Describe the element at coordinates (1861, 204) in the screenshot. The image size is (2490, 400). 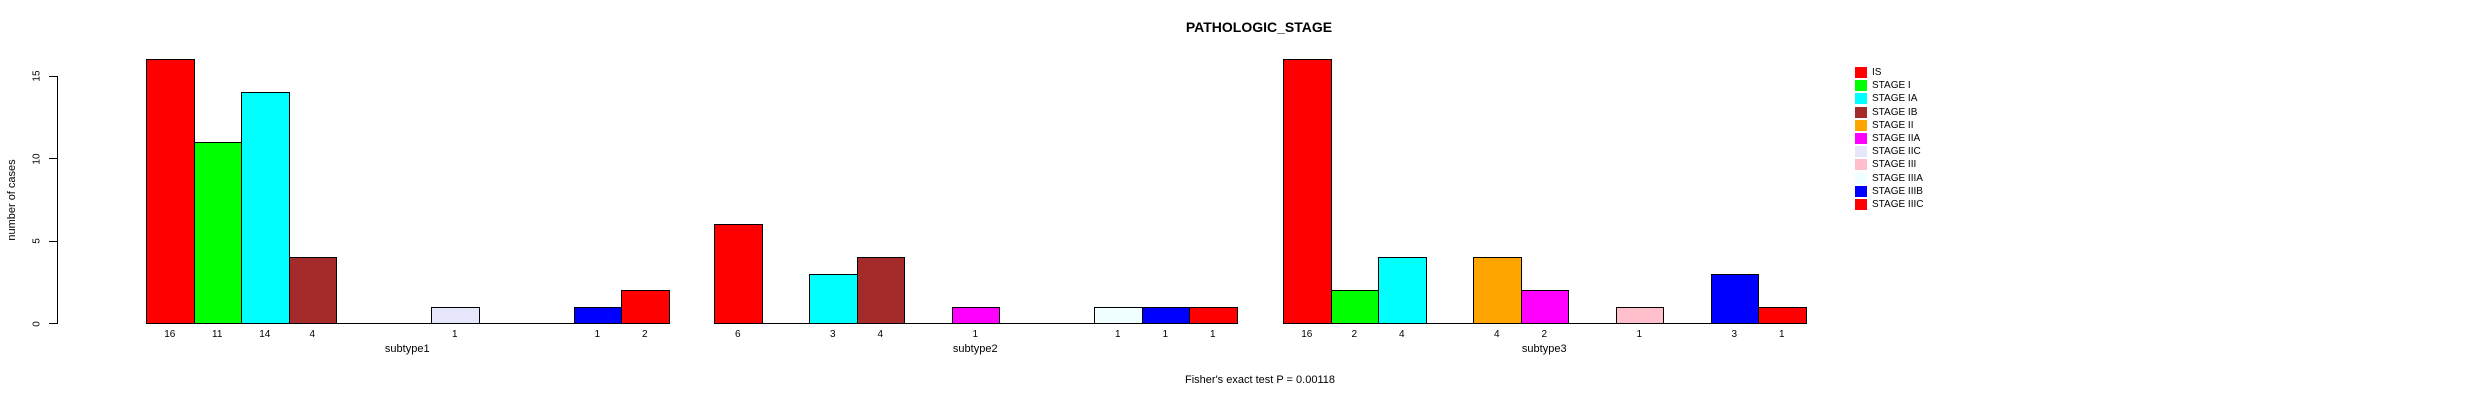
I see `legend-swatch-stage-iiic` at that location.